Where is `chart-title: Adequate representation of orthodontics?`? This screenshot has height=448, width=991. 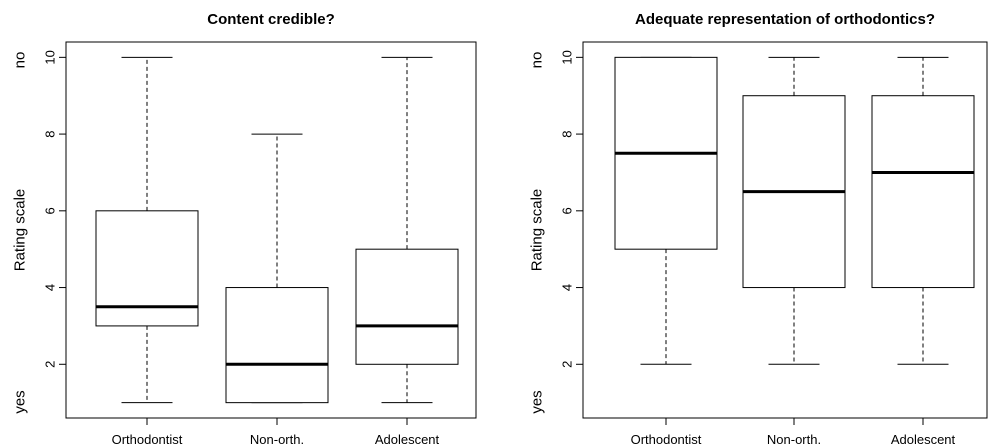 chart-title: Adequate representation of orthodontics? is located at coordinates (785, 19).